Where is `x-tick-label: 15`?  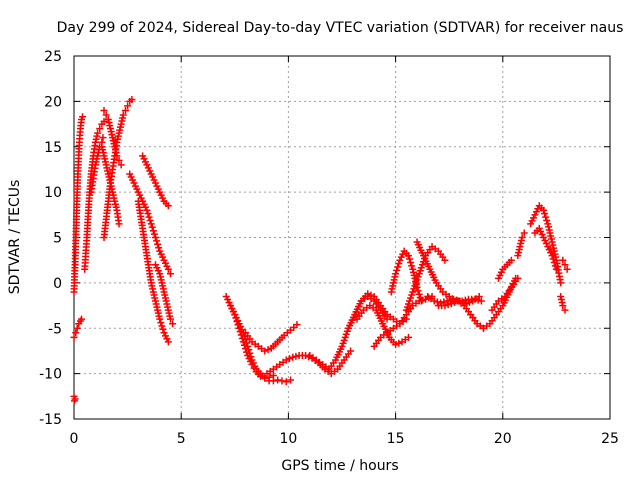 x-tick-label: 15 is located at coordinates (396, 439).